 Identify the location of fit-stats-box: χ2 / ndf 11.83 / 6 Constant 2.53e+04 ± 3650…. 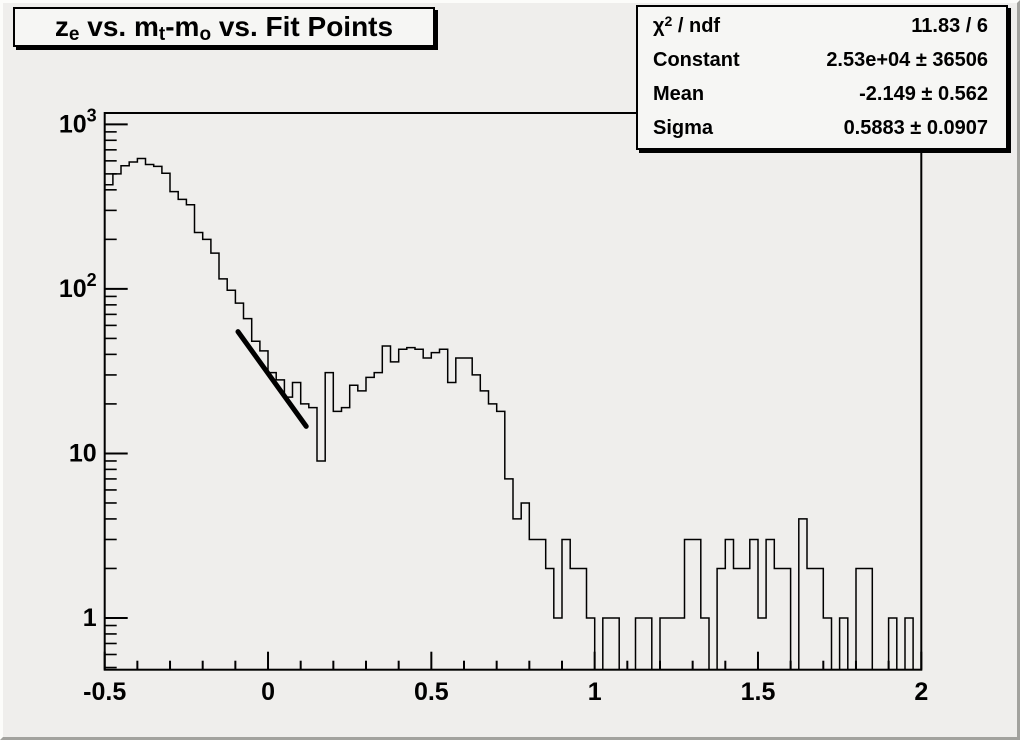
(822, 77).